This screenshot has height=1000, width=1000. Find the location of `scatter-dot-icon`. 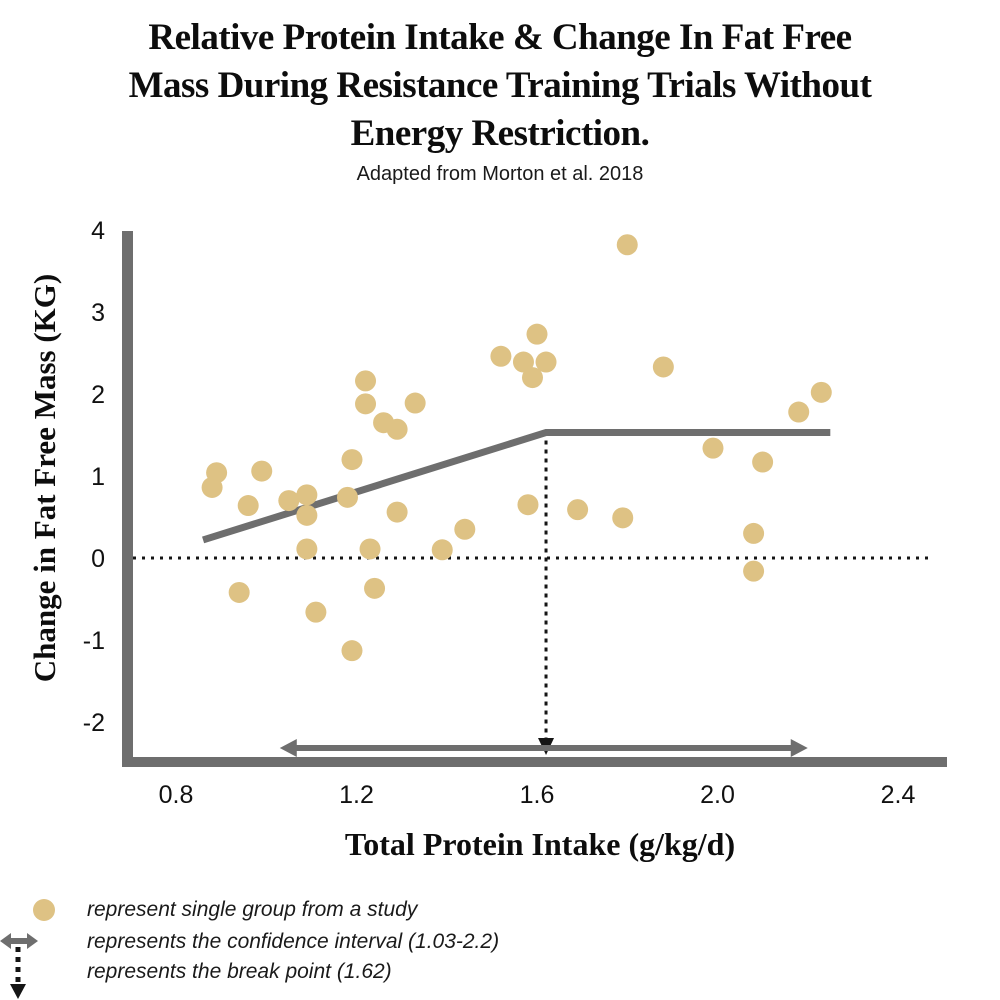

scatter-dot-icon is located at coordinates (44, 910).